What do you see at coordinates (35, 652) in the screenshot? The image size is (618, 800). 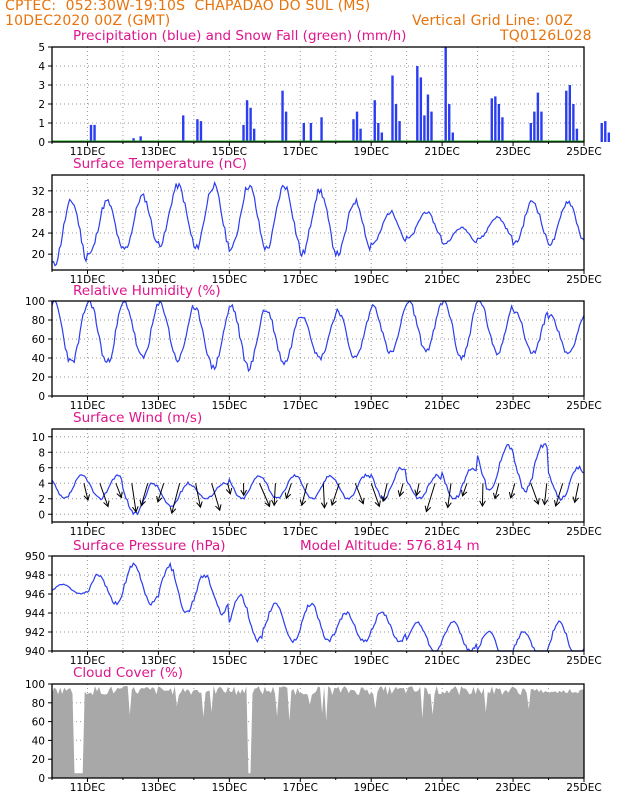 I see `y-tick-label: 940` at bounding box center [35, 652].